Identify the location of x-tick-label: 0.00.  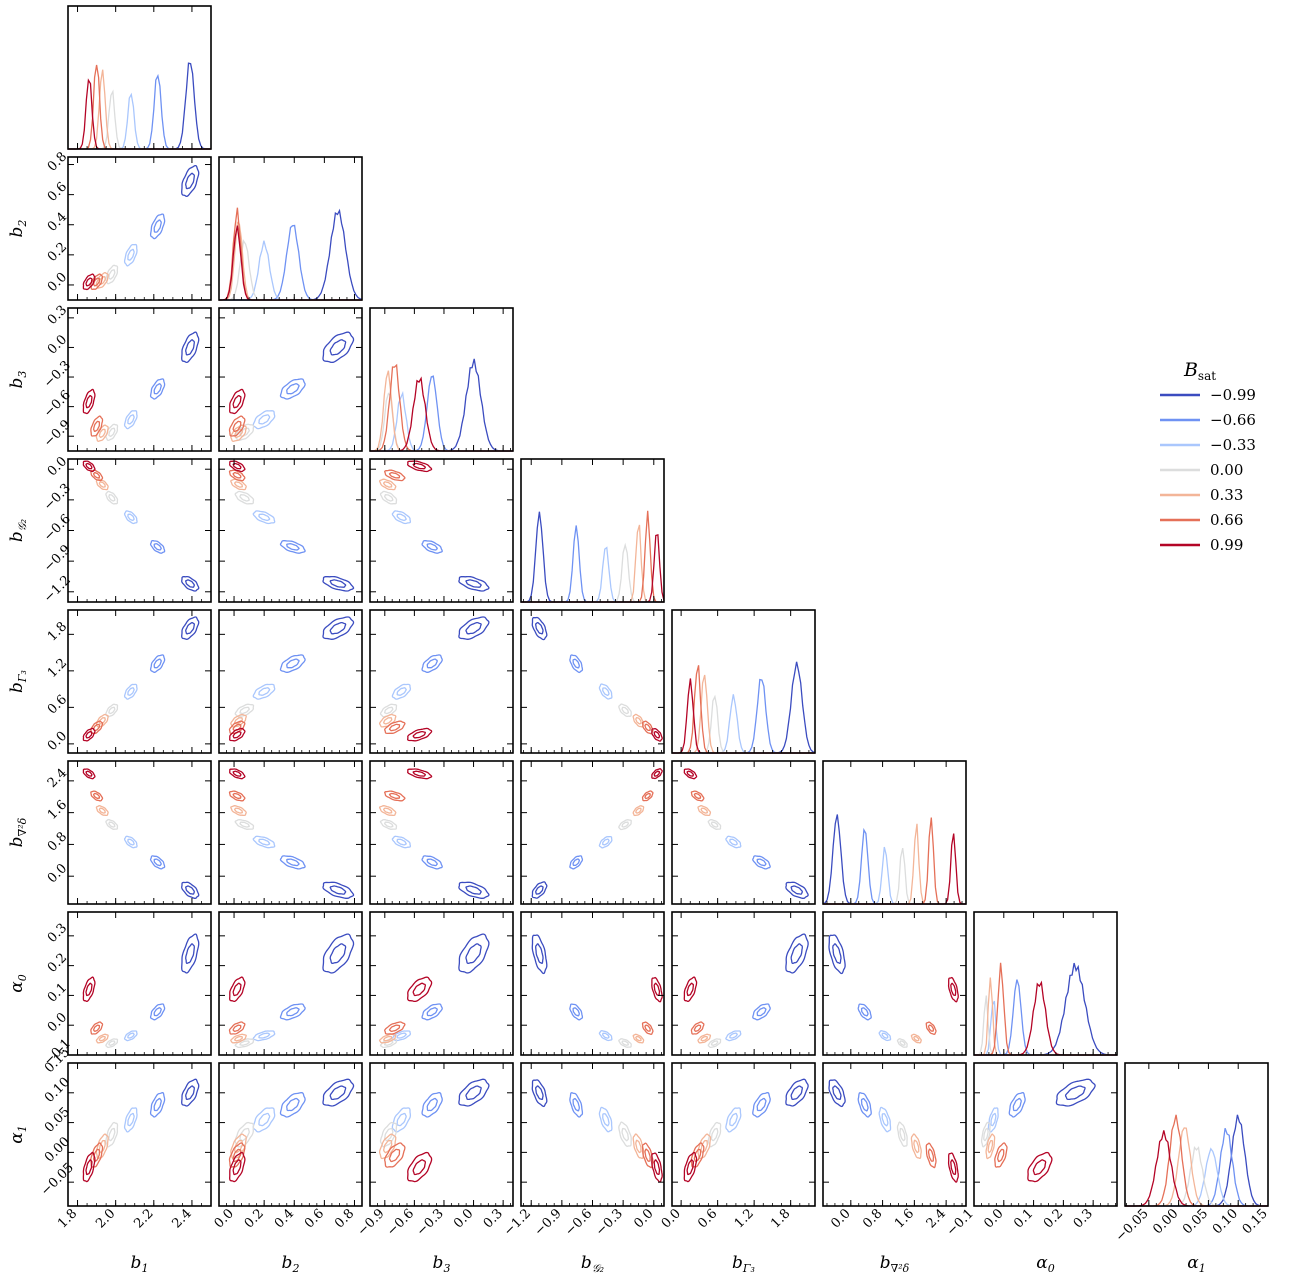
(1165, 1221).